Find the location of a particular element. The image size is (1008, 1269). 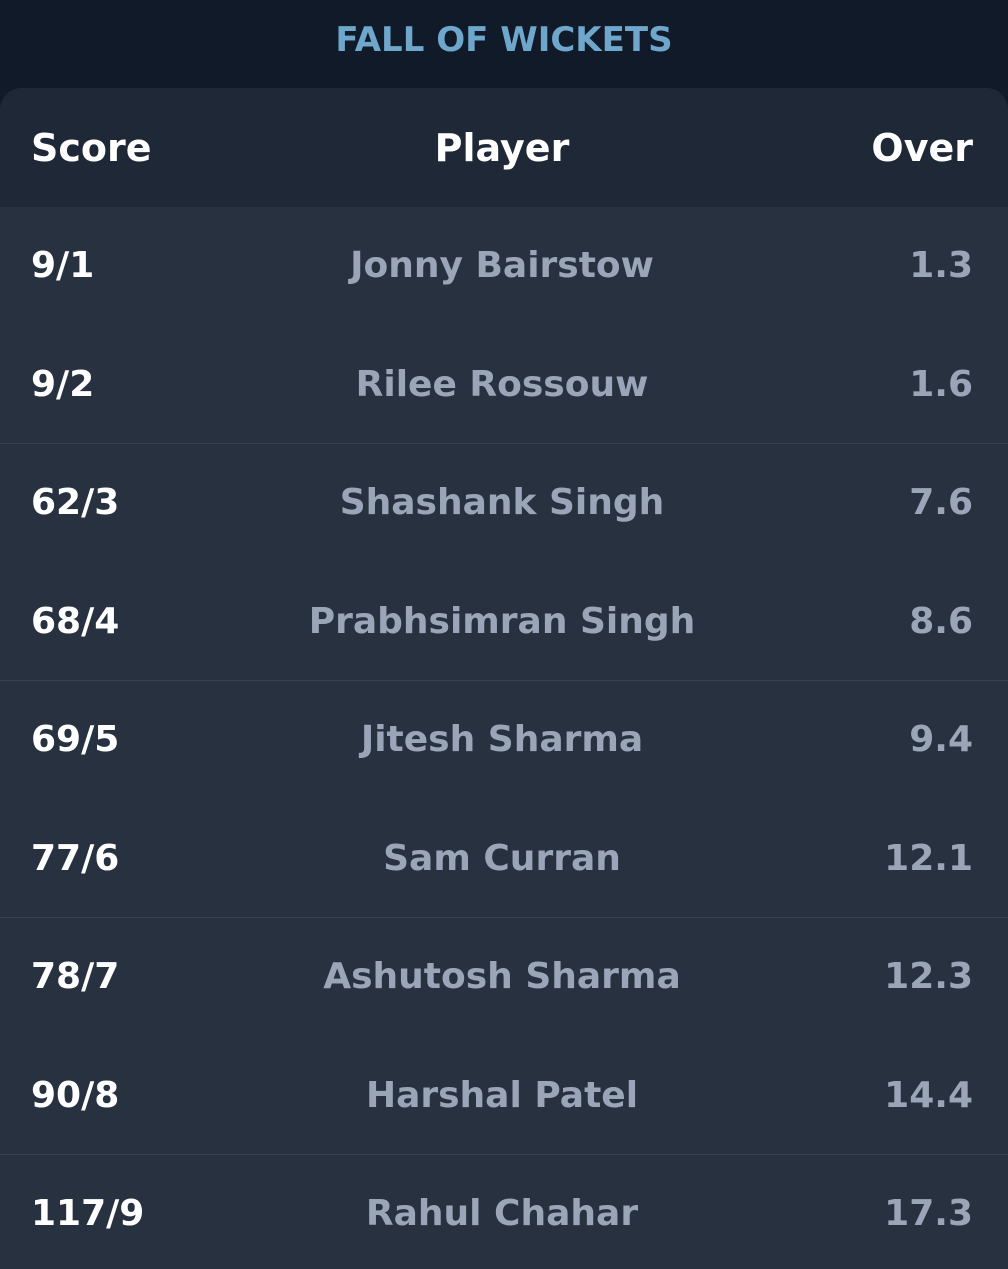

column-header-player: Player is located at coordinates (502, 147).